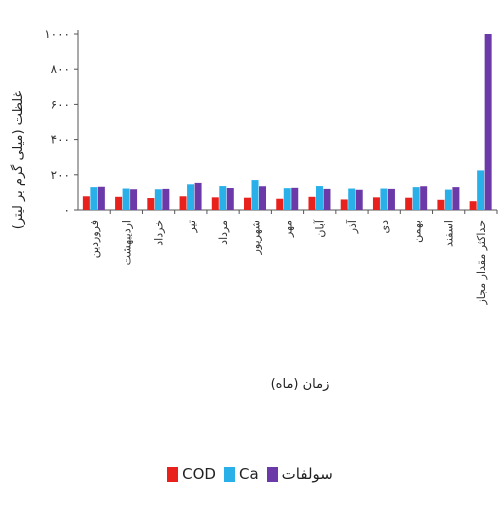 This screenshot has width=500, height=531. What do you see at coordinates (229, 474) in the screenshot?
I see `legend-swatch-ca` at bounding box center [229, 474].